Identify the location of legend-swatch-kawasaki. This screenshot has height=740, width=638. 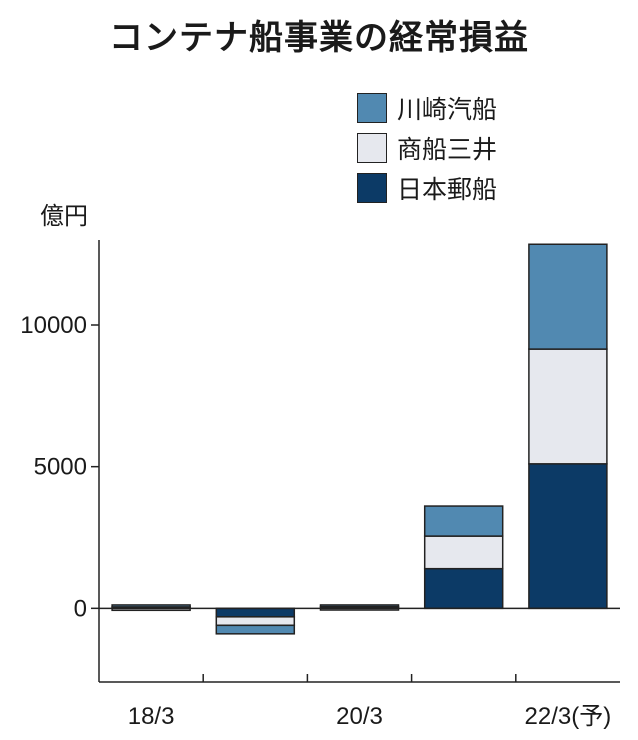
(372, 108).